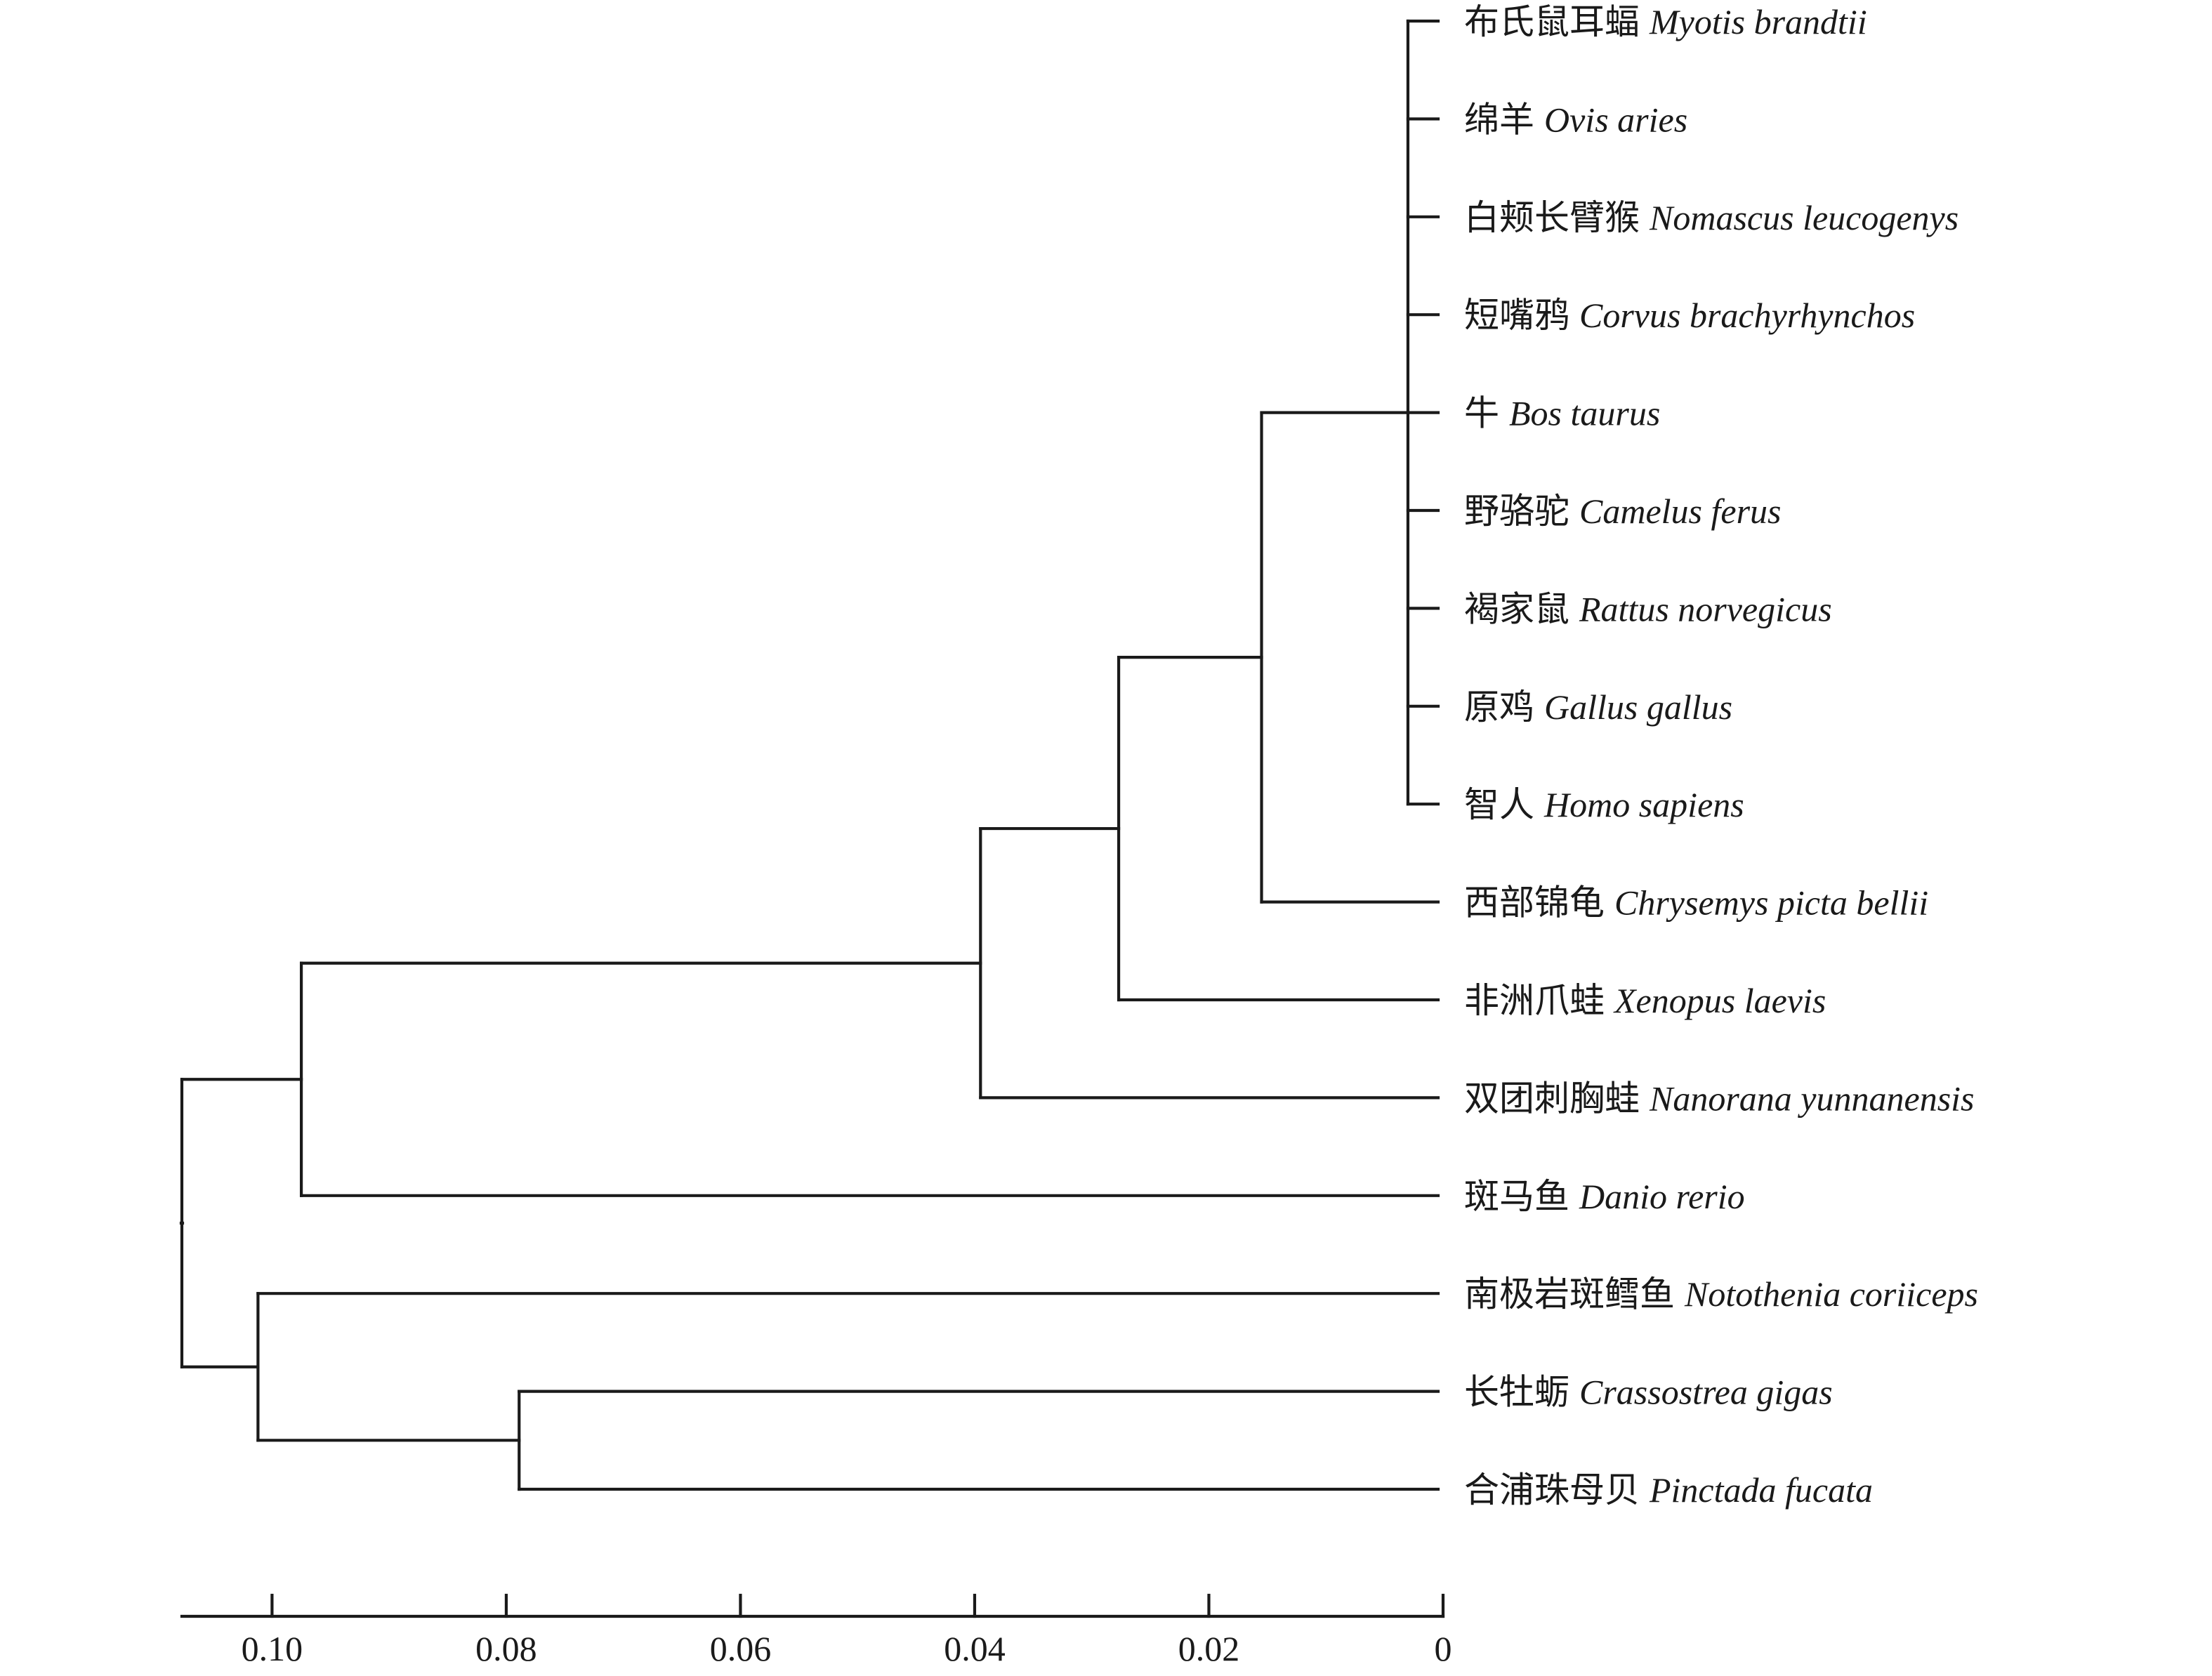 The image size is (2212, 1676). I want to click on leaf-label: 双团刺胸蛙 Nanorana yunnanensis, so click(1719, 1098).